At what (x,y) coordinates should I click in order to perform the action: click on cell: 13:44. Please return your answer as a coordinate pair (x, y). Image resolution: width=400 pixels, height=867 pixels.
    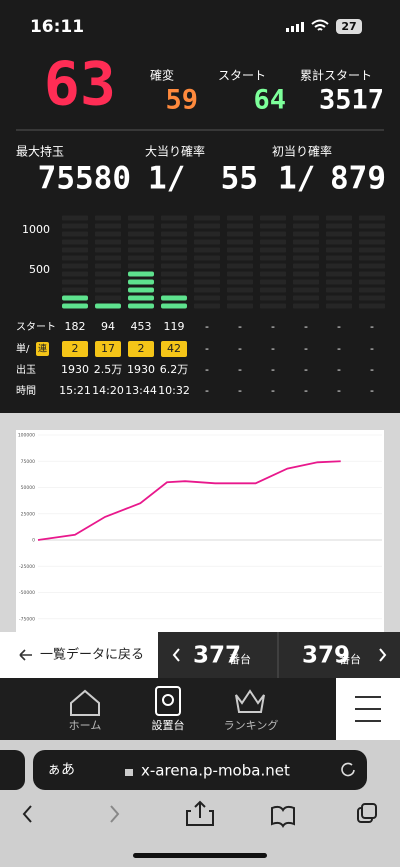
    Looking at the image, I should click on (141, 390).